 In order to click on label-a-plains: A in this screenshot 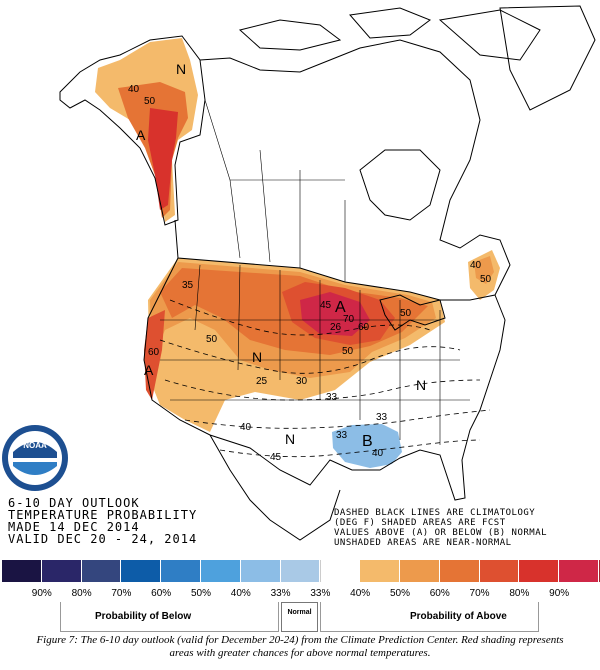, I will do `click(340, 307)`.